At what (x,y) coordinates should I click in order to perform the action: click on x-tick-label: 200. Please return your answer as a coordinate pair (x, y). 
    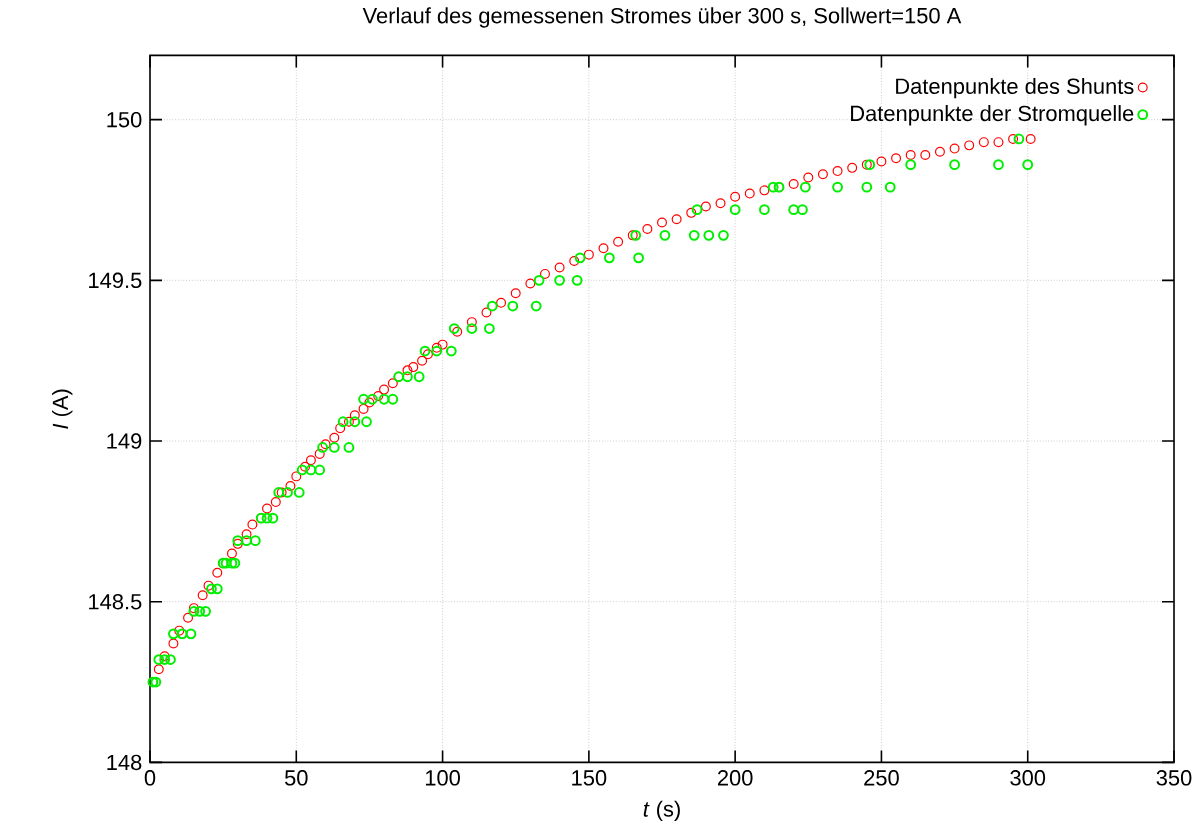
    Looking at the image, I should click on (735, 777).